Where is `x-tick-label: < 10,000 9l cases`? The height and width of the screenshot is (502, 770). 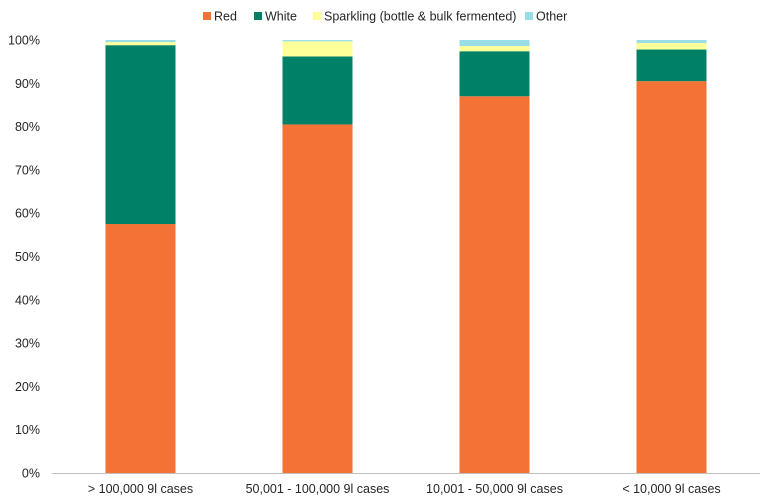
x-tick-label: < 10,000 9l cases is located at coordinates (671, 489).